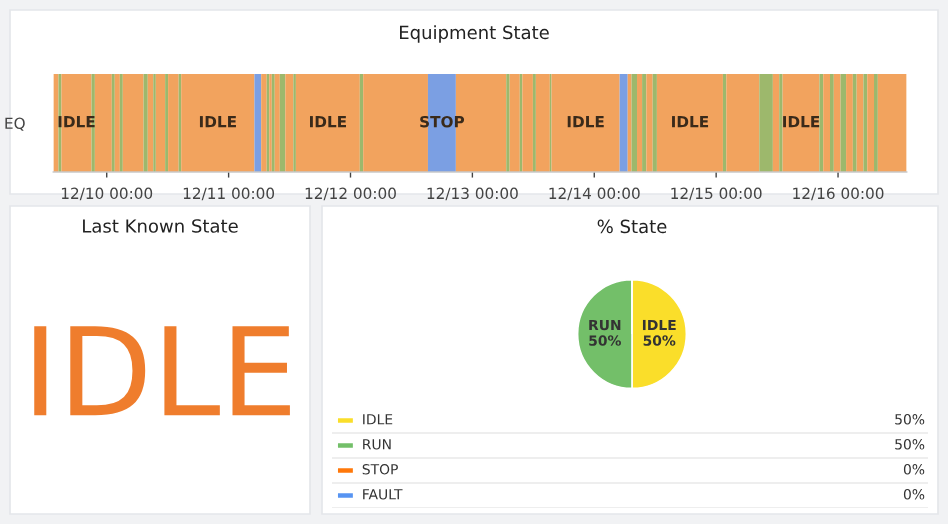 The width and height of the screenshot is (948, 524). What do you see at coordinates (162, 371) in the screenshot?
I see `slice-label: IDLE` at bounding box center [162, 371].